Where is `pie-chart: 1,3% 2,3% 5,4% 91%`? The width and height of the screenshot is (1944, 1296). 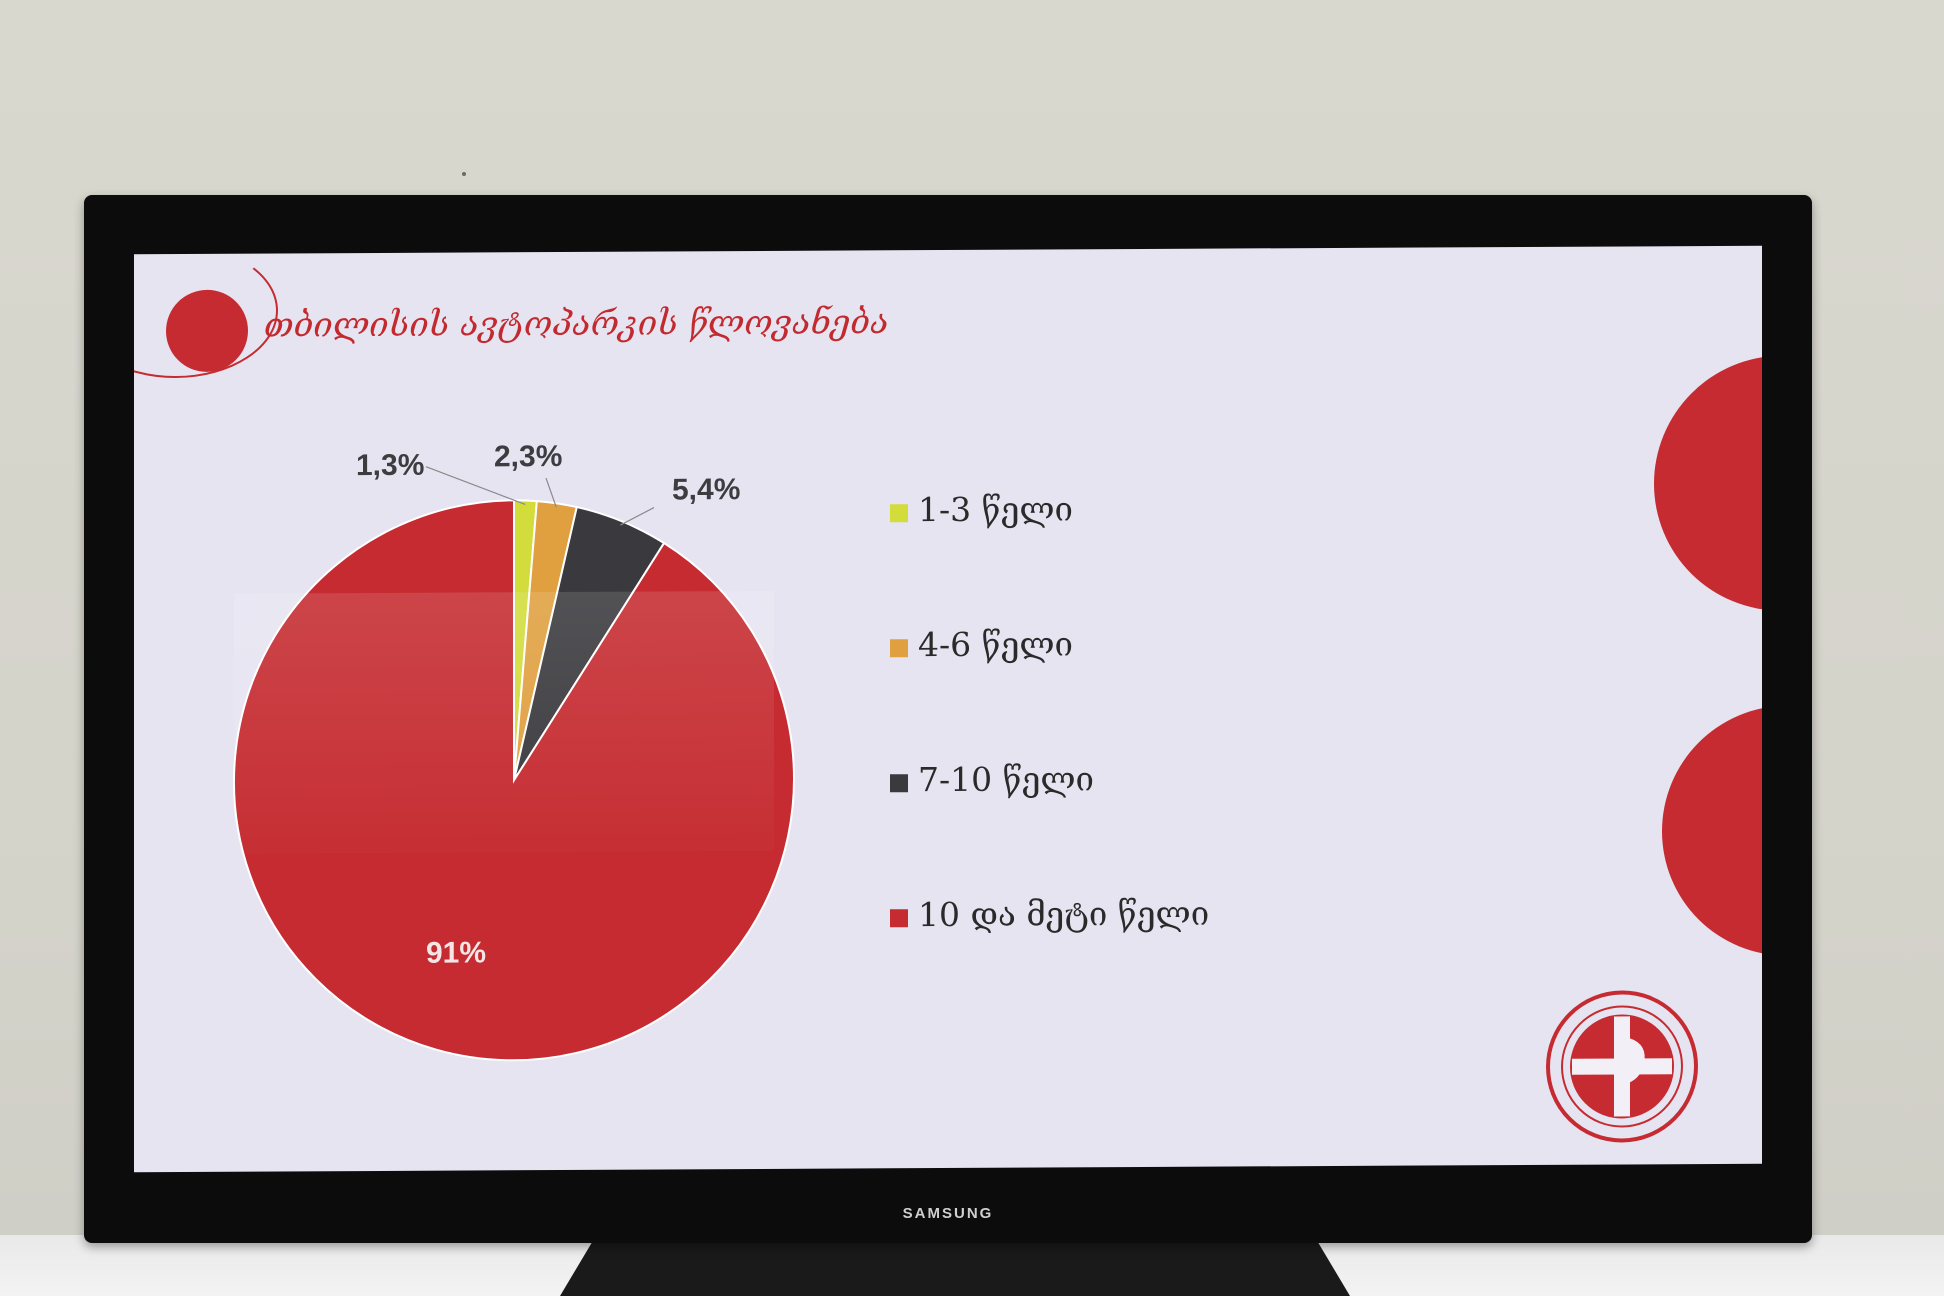
pie-chart: 1,3% 2,3% 5,4% 91% is located at coordinates (514, 751).